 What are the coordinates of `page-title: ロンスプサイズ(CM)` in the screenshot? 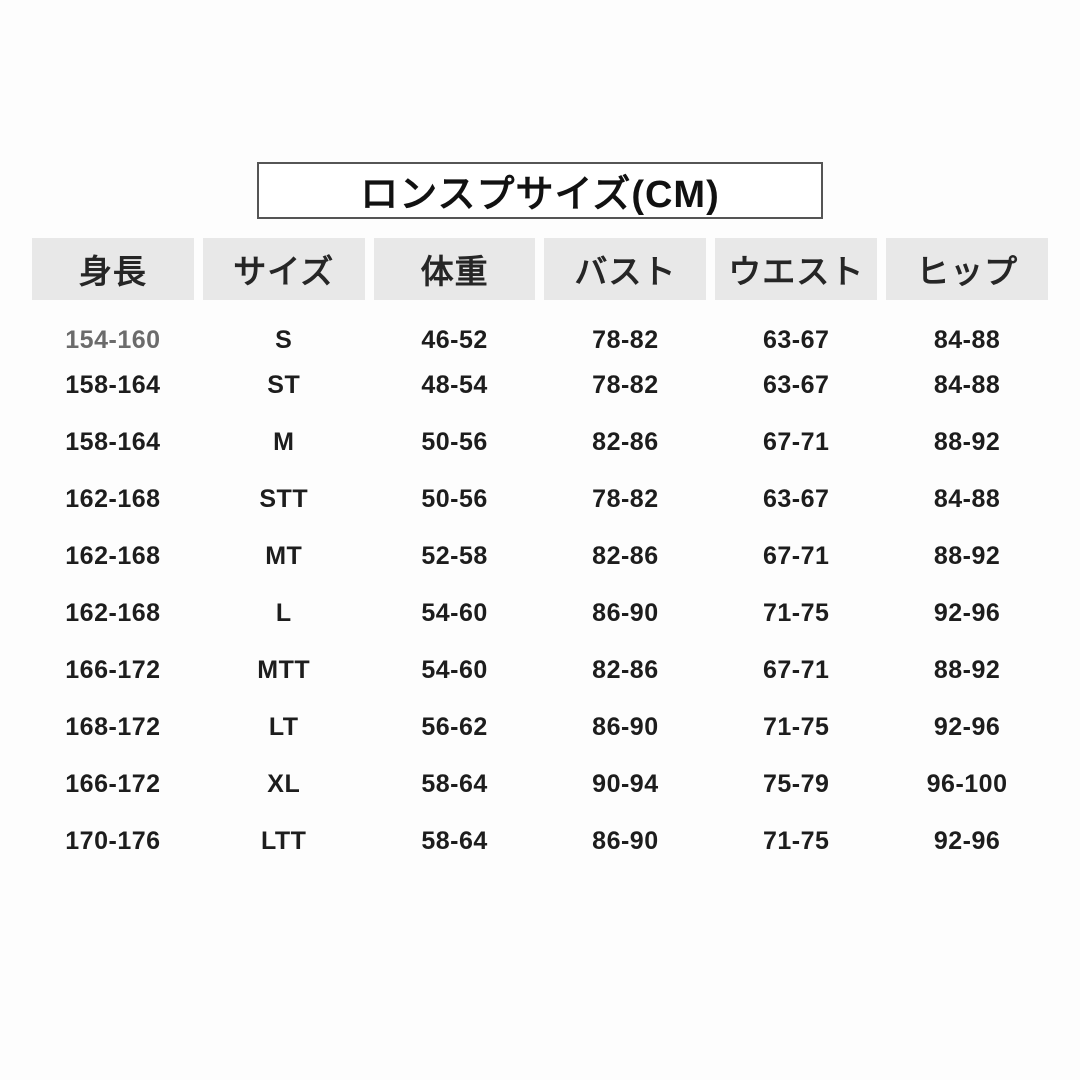 It's located at (540, 195).